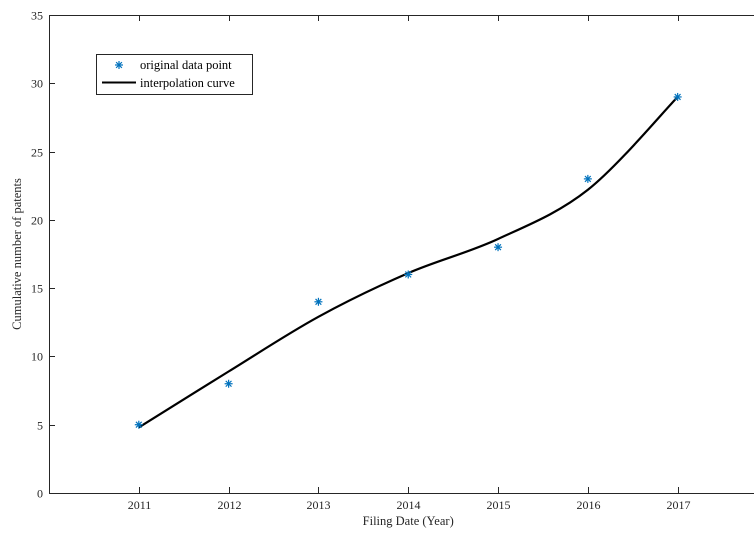 The image size is (754, 534). What do you see at coordinates (37, 153) in the screenshot?
I see `y-tick-label: 25` at bounding box center [37, 153].